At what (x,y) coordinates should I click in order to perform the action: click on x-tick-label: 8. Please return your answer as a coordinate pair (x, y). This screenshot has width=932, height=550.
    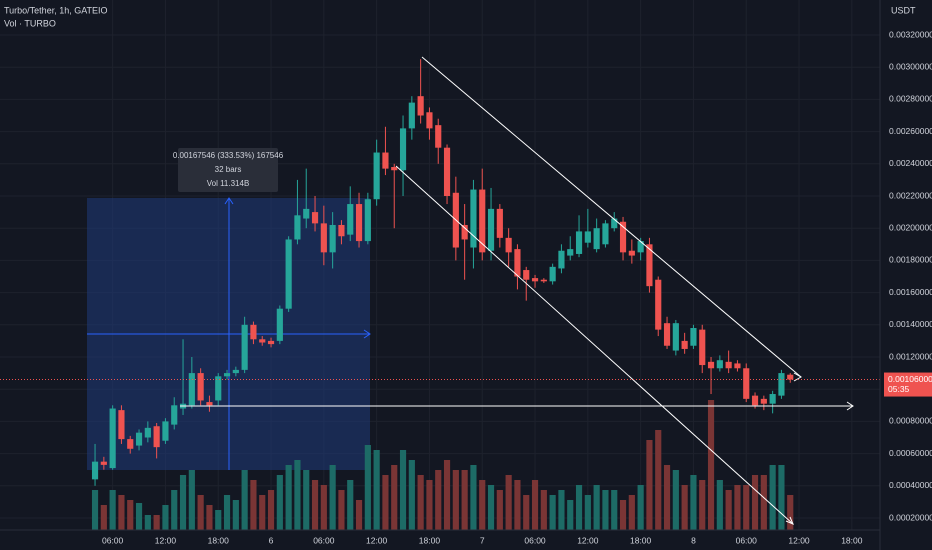
    Looking at the image, I should click on (693, 540).